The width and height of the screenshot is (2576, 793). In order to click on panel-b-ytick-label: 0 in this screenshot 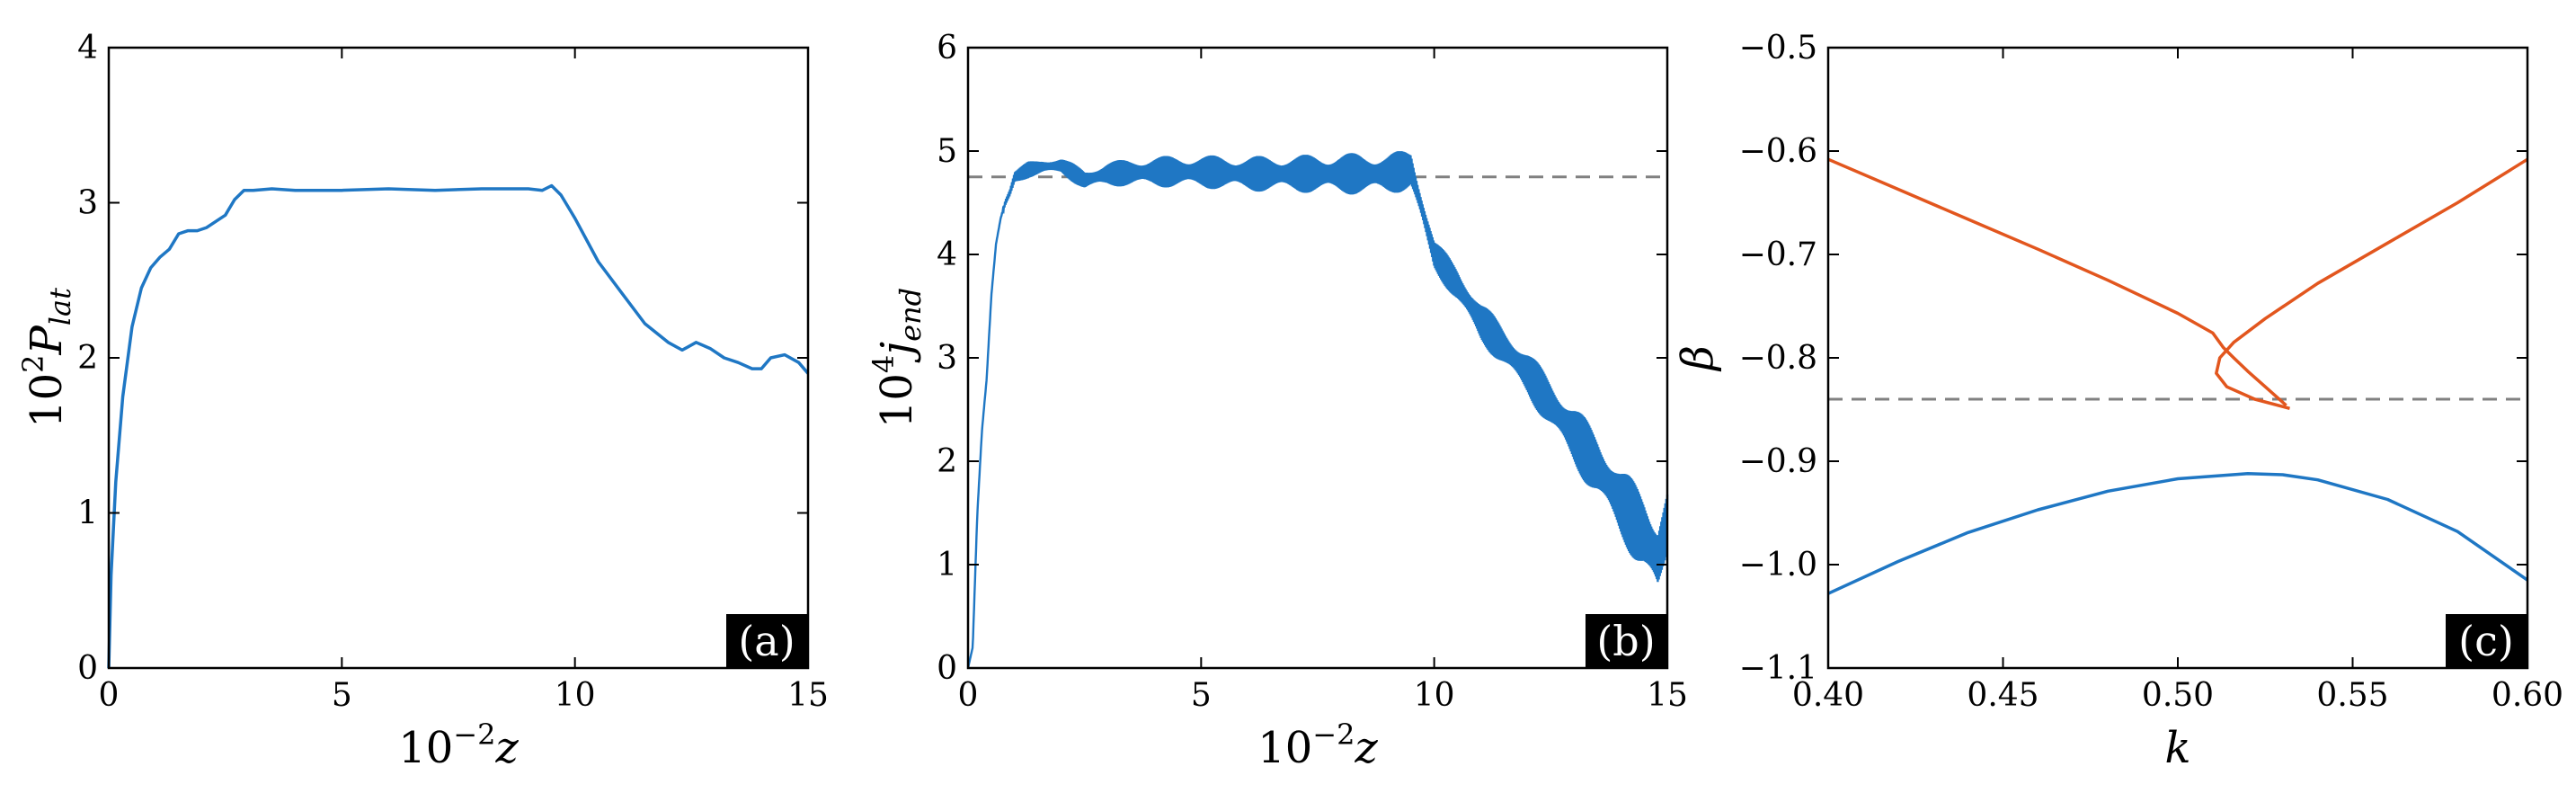, I will do `click(947, 668)`.